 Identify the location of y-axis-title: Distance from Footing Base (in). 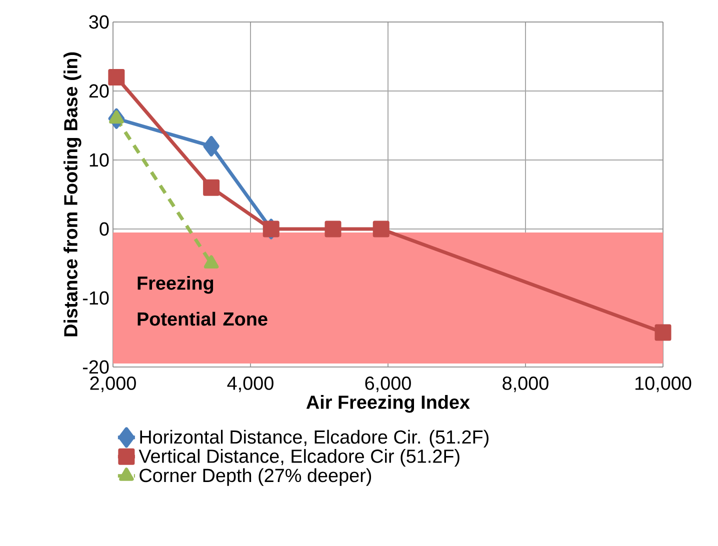
(73, 194).